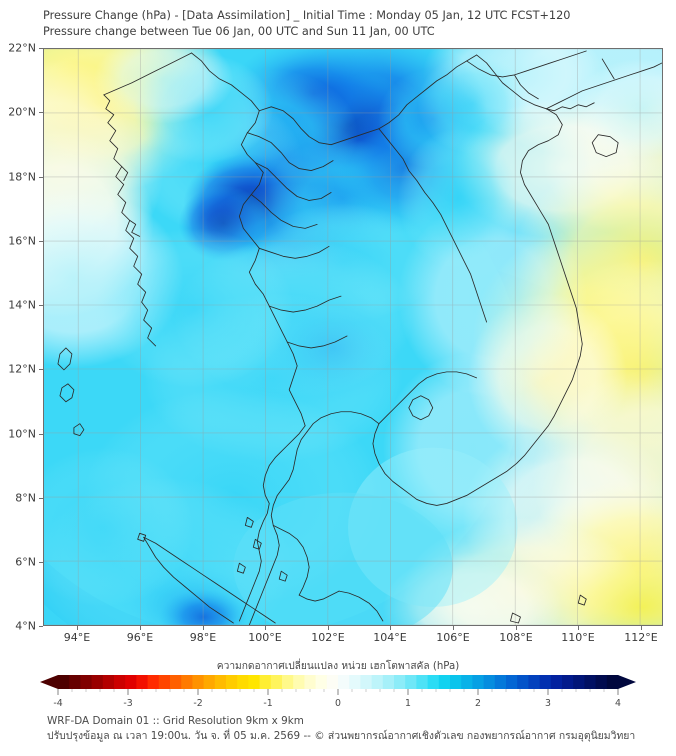 The width and height of the screenshot is (676, 756). Describe the element at coordinates (641, 637) in the screenshot. I see `x-axis-label-112e: 112°E` at that location.